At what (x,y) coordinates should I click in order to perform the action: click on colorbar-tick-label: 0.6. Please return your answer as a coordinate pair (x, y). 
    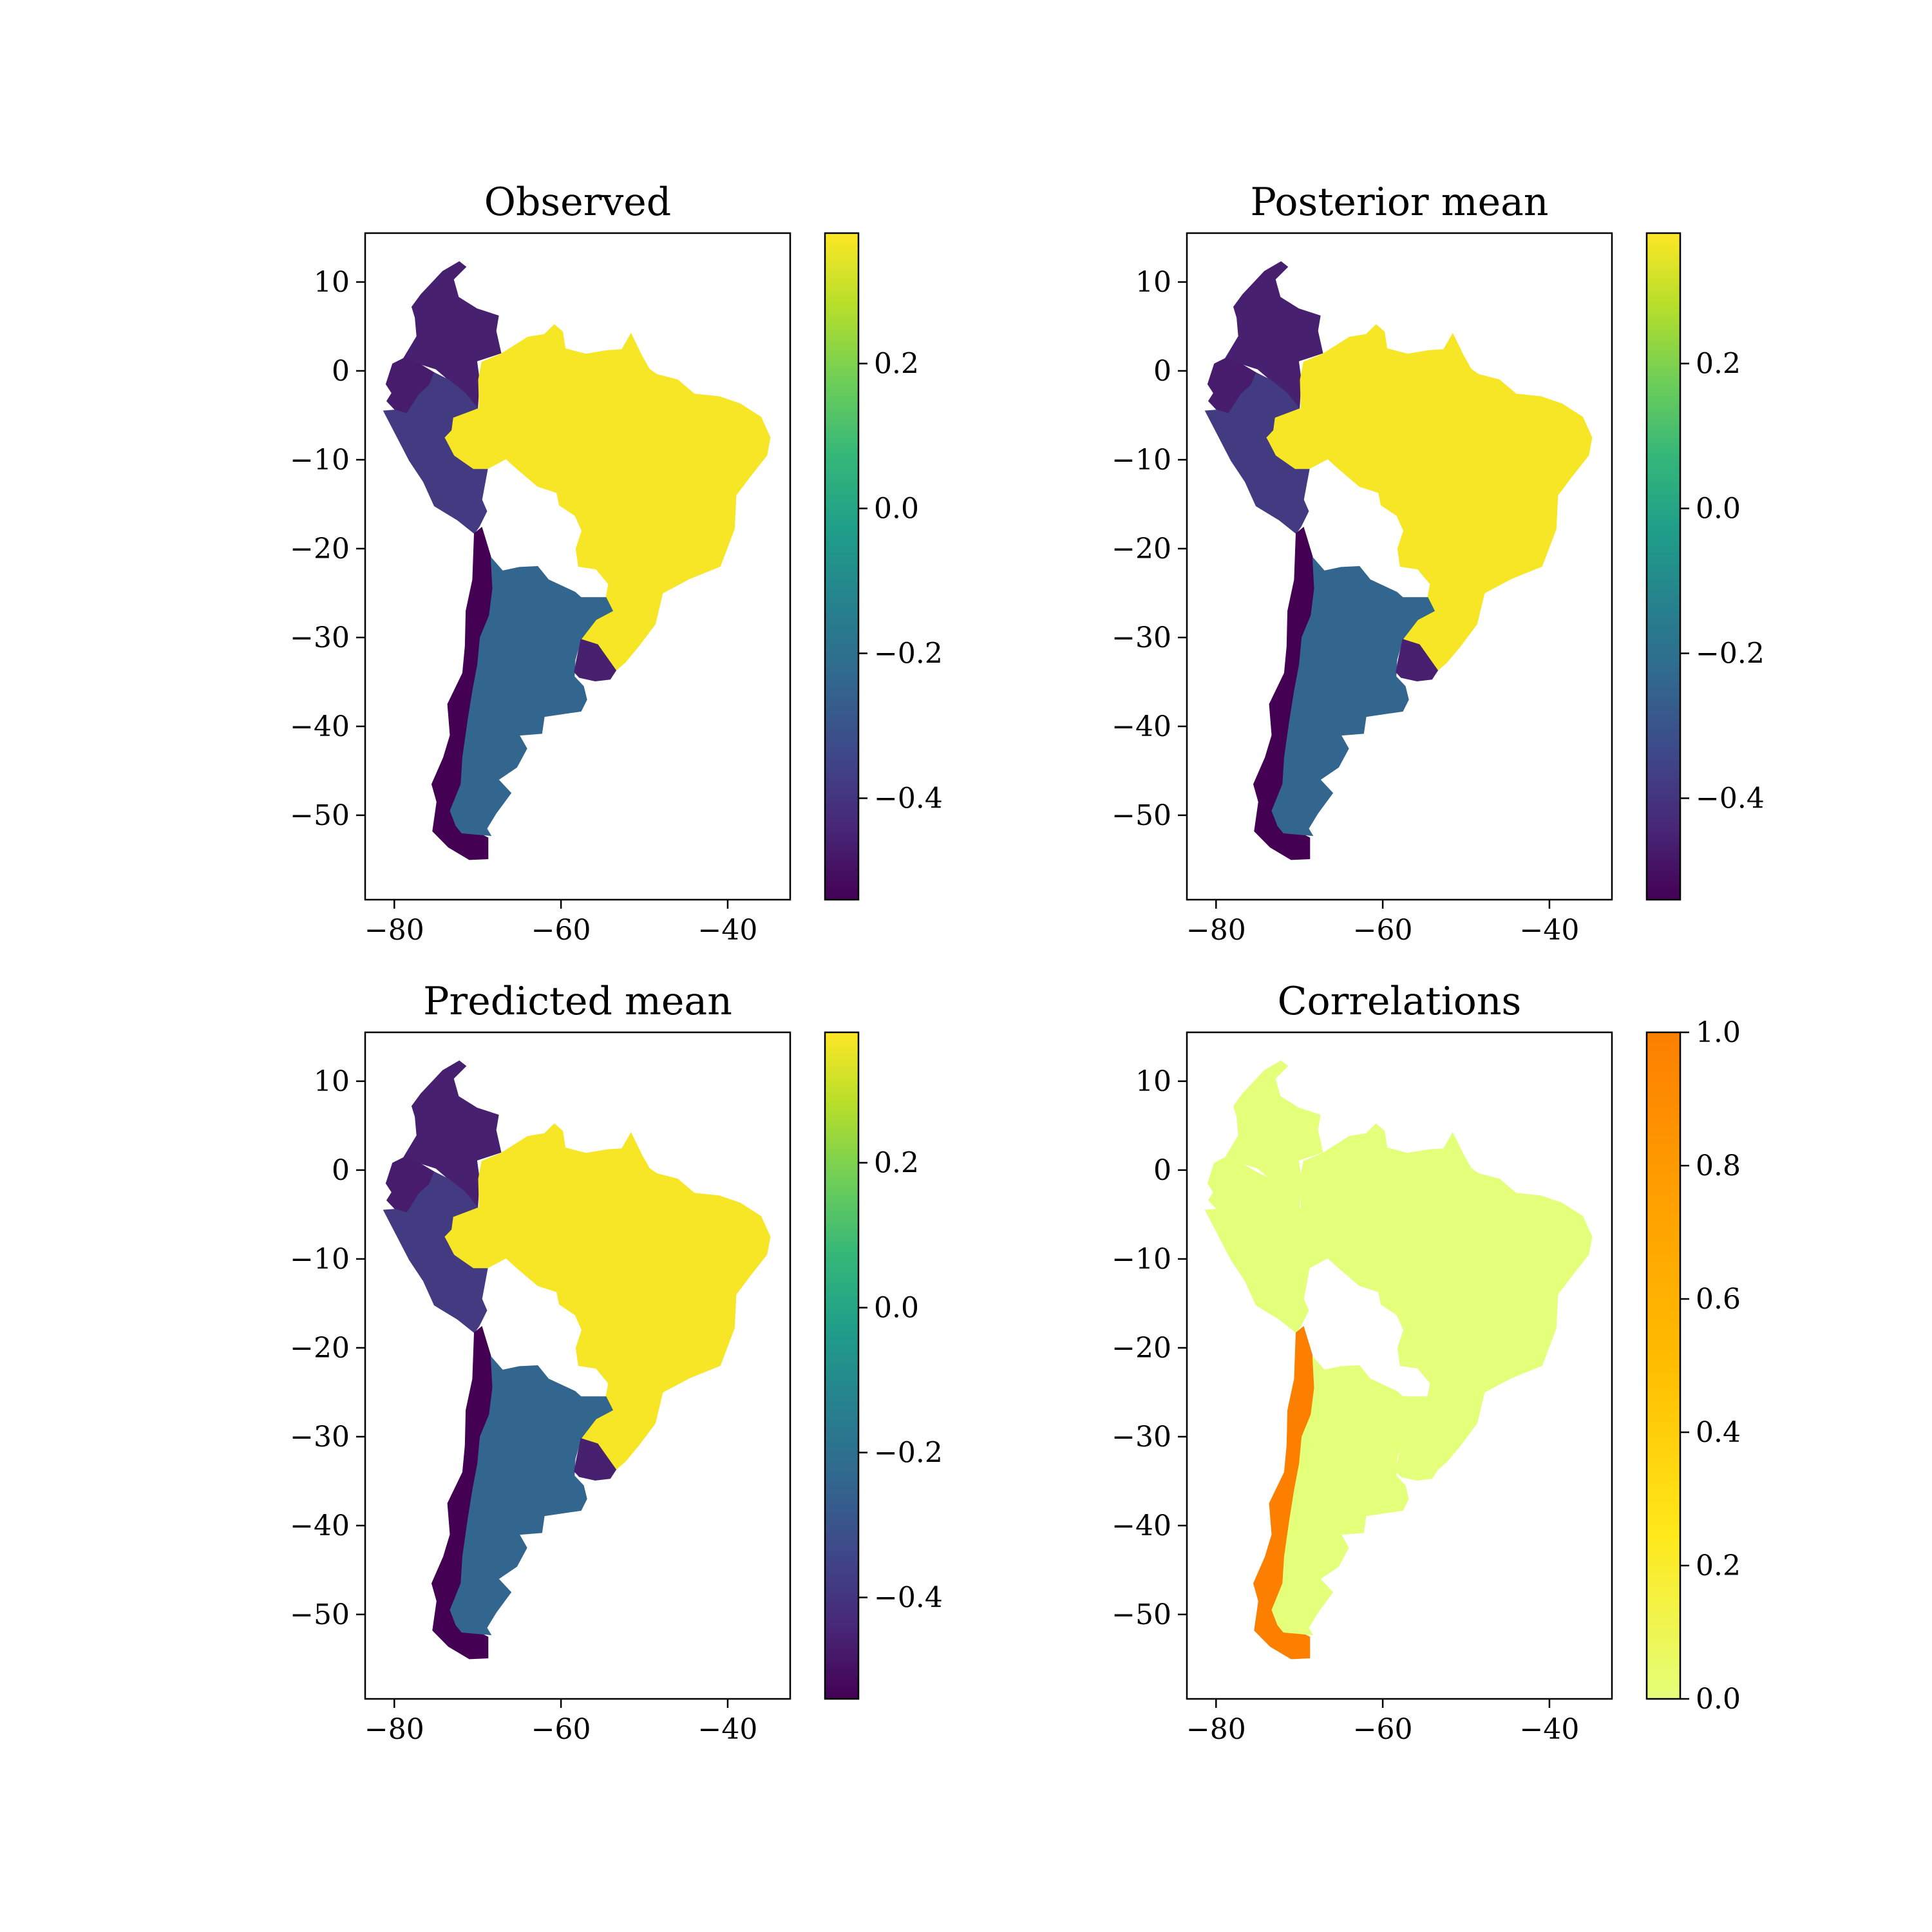
    Looking at the image, I should click on (1719, 1299).